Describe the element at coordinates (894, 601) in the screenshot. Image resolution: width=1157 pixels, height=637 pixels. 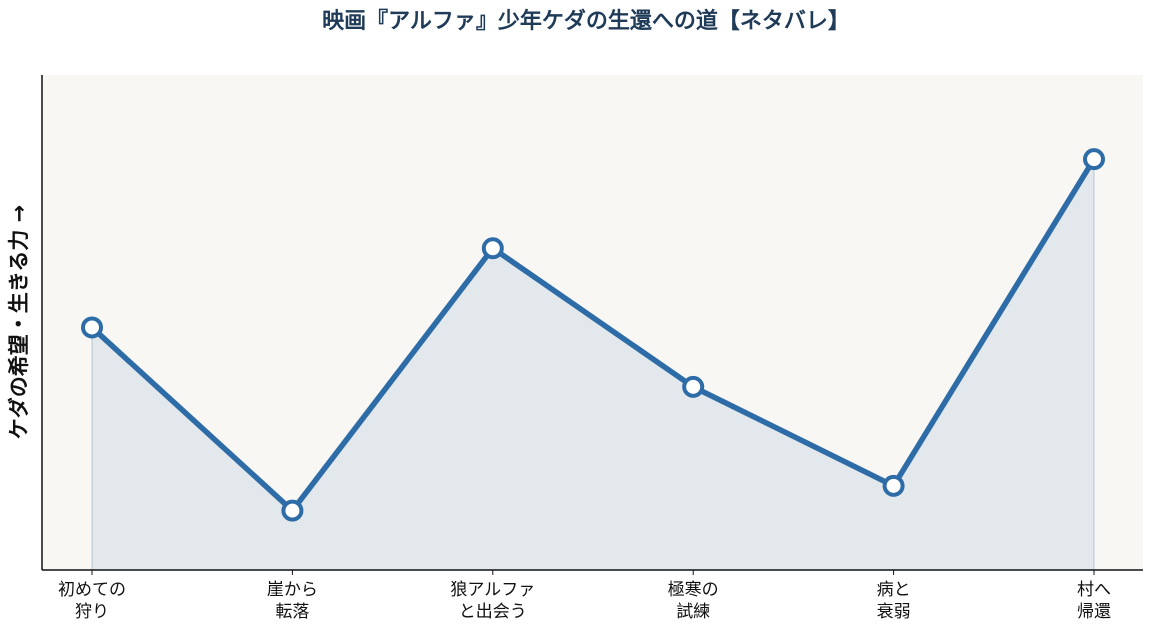
I see `x-tick-label: 病と衰弱` at that location.